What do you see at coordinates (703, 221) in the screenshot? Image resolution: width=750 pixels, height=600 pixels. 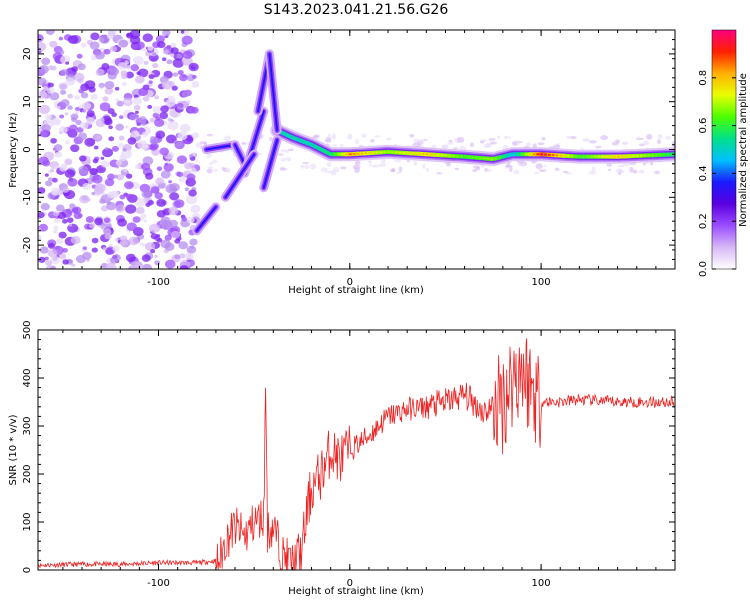 I see `colorbar-tick-label: 0.2` at bounding box center [703, 221].